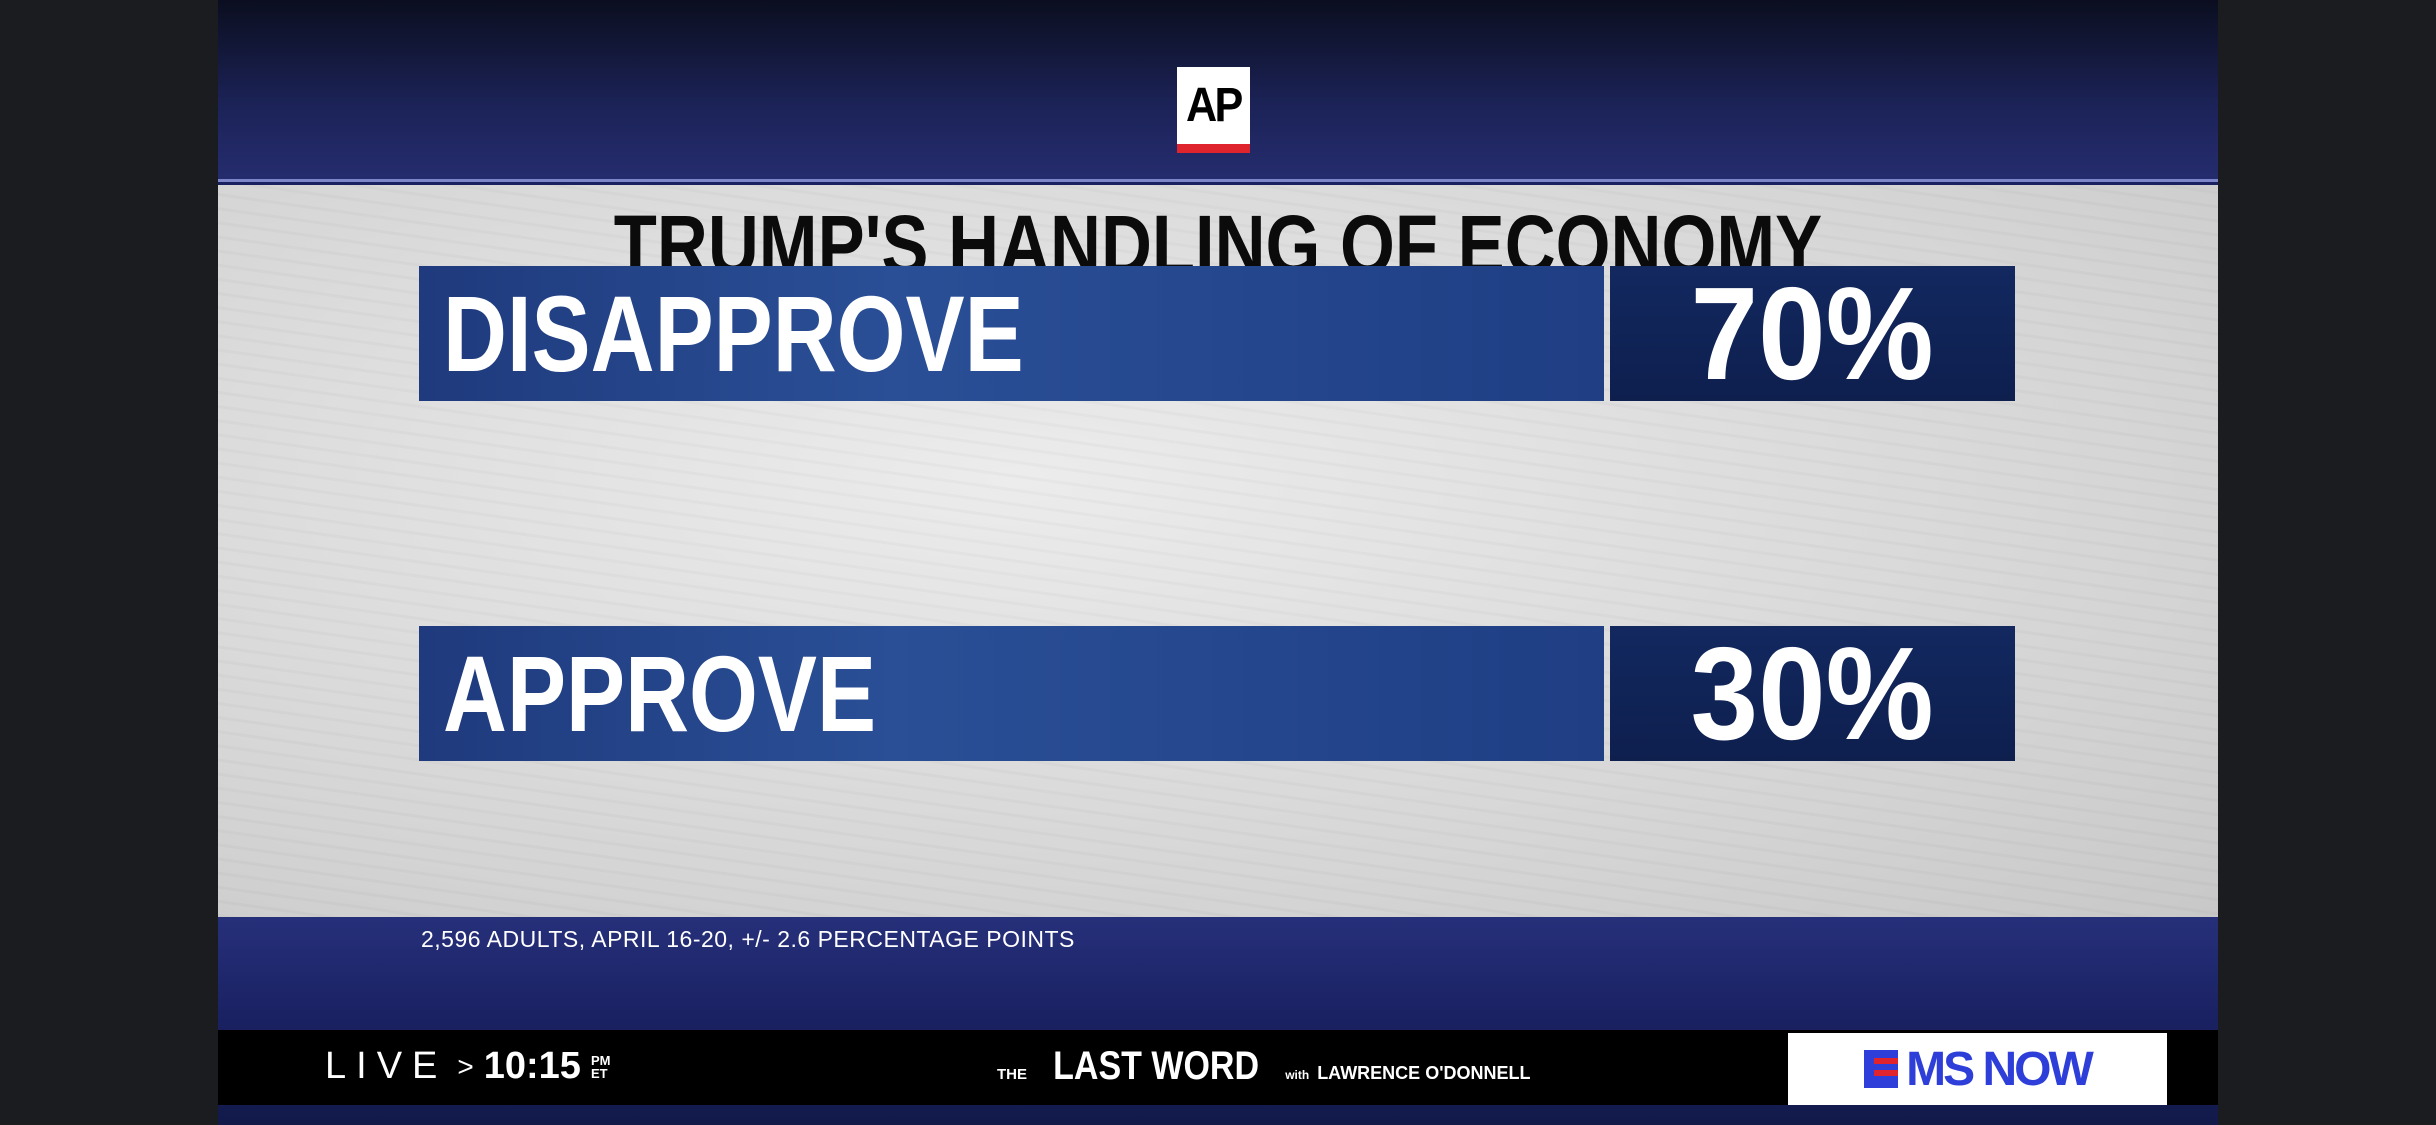 The height and width of the screenshot is (1125, 2436). I want to click on msnow-logo: MS NOW, so click(1977, 1069).